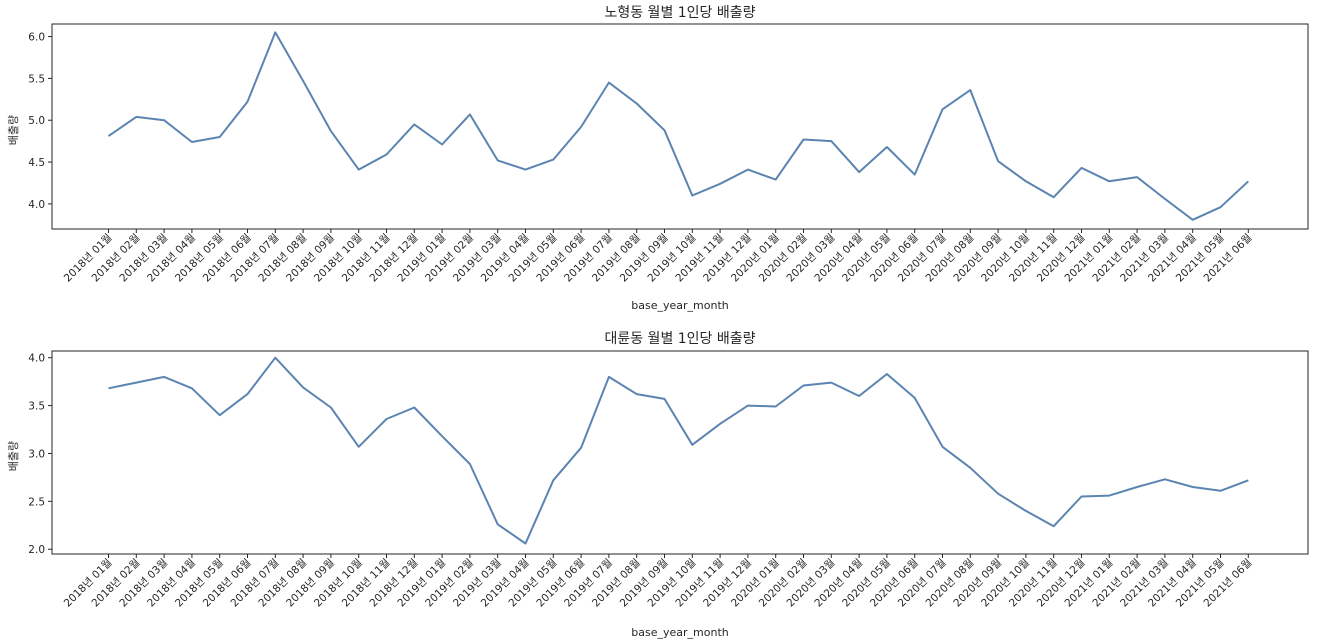 The width and height of the screenshot is (1319, 644). I want to click on y-ticks: 4.0 4.5 5.0 5.5 6.0, so click(40, 121).